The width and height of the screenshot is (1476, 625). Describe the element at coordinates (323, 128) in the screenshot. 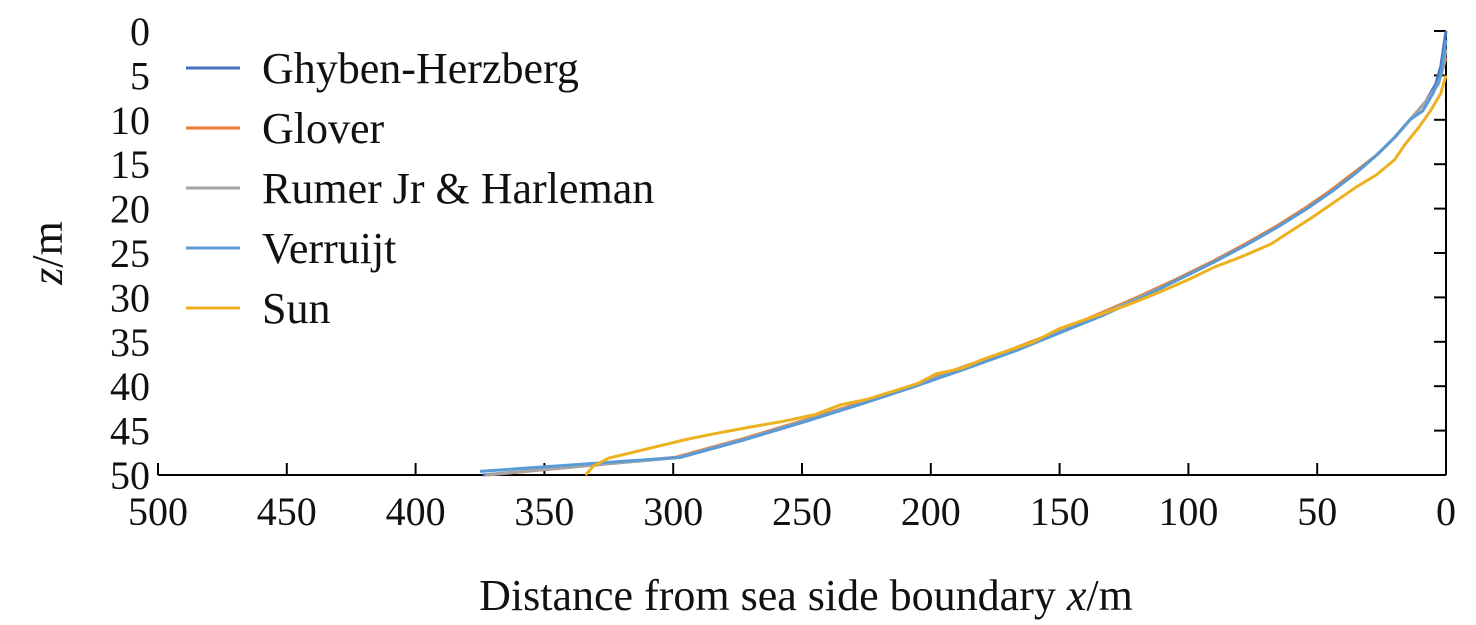

I see `legend-label: Glover` at that location.